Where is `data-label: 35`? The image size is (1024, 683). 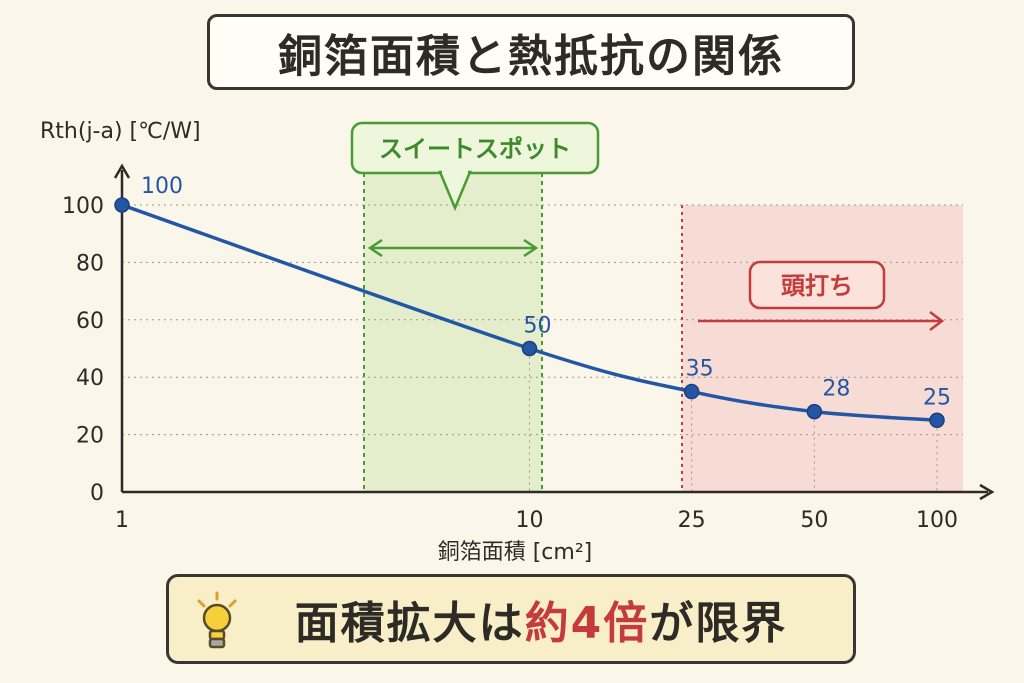 data-label: 35 is located at coordinates (700, 369).